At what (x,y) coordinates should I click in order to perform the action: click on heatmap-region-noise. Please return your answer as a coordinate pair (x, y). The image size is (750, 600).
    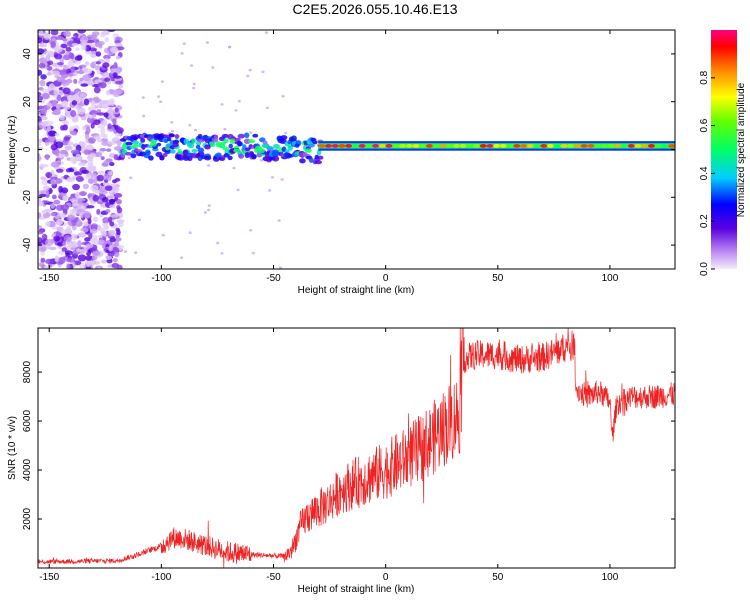
    Looking at the image, I should click on (164, 149).